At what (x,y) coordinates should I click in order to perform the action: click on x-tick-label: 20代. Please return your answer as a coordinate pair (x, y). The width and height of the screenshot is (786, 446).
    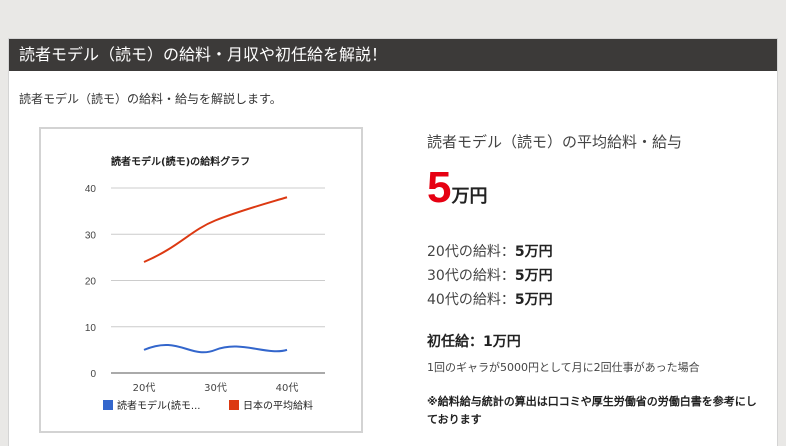
    Looking at the image, I should click on (144, 388).